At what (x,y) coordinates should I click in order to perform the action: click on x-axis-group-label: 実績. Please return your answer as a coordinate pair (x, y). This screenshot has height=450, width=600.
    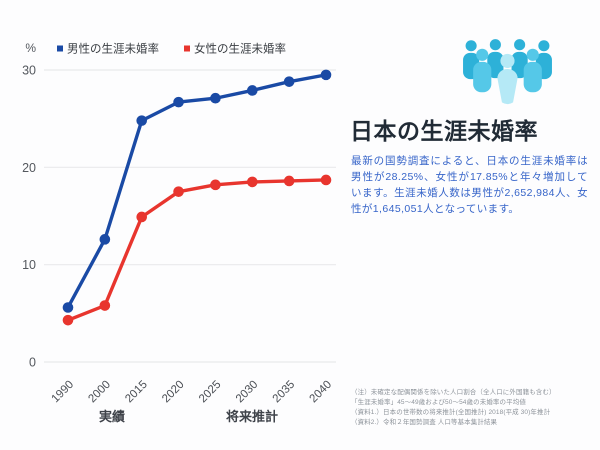
    Looking at the image, I should click on (112, 416).